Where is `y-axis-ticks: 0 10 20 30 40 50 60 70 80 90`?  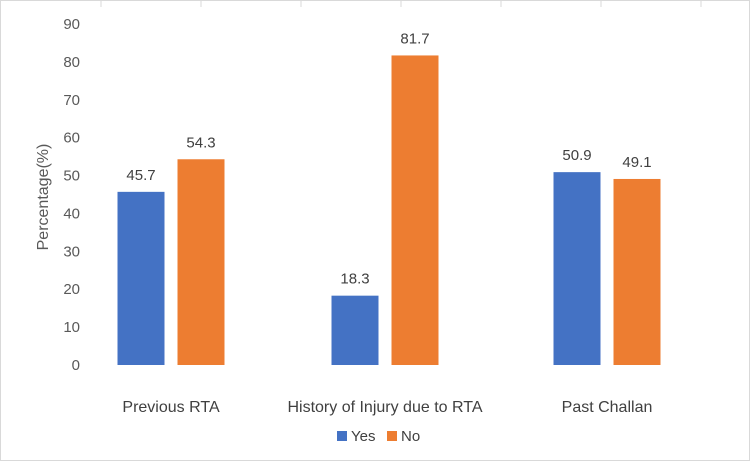
y-axis-ticks: 0 10 20 30 40 50 60 70 80 90 is located at coordinates (71, 195).